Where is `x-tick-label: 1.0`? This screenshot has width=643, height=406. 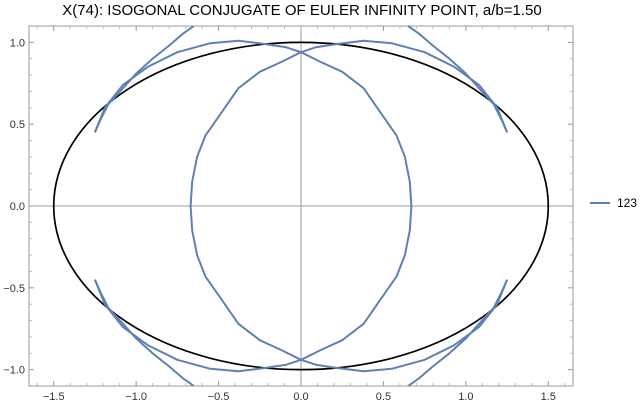 x-tick-label: 1.0 is located at coordinates (465, 397).